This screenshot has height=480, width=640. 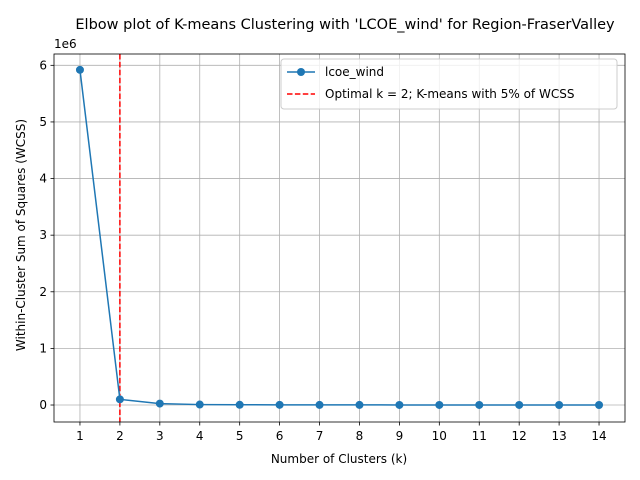 I want to click on x-tick-label: 3, so click(x=160, y=436).